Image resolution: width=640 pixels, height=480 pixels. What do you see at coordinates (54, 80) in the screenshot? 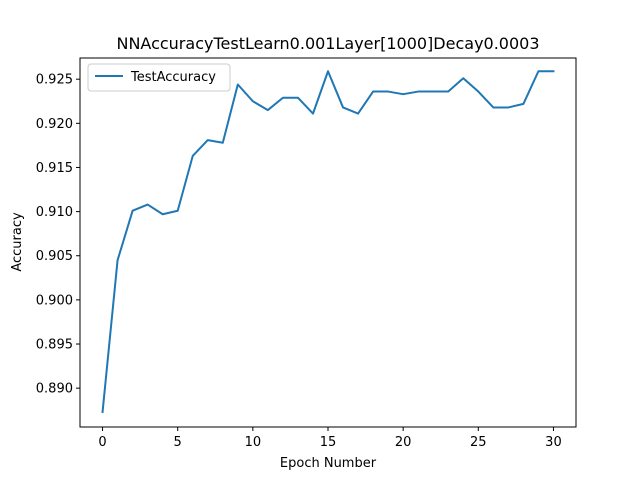
I see `y-tick-label: 0.925` at bounding box center [54, 80].